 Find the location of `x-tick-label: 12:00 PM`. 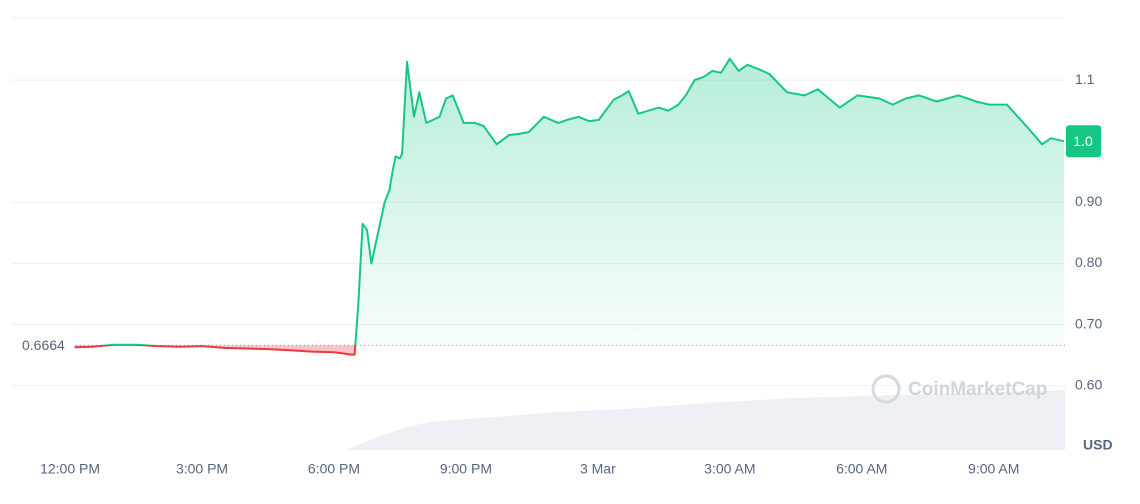

x-tick-label: 12:00 PM is located at coordinates (70, 469).